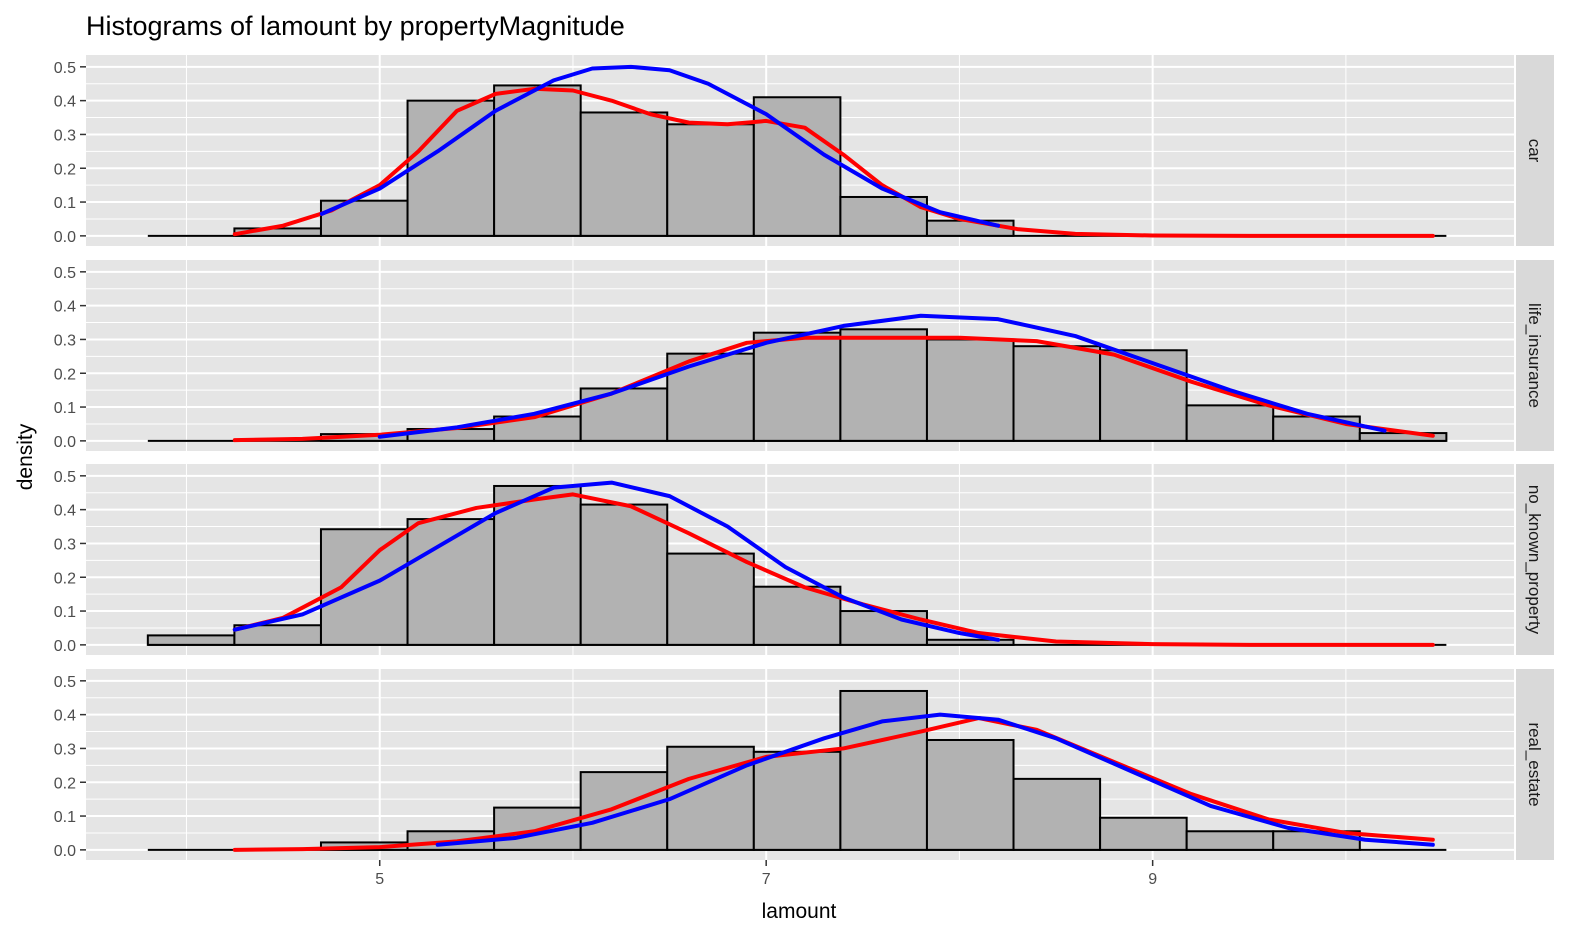 The height and width of the screenshot is (939, 1575). I want to click on x-tick-label: 7, so click(766, 879).